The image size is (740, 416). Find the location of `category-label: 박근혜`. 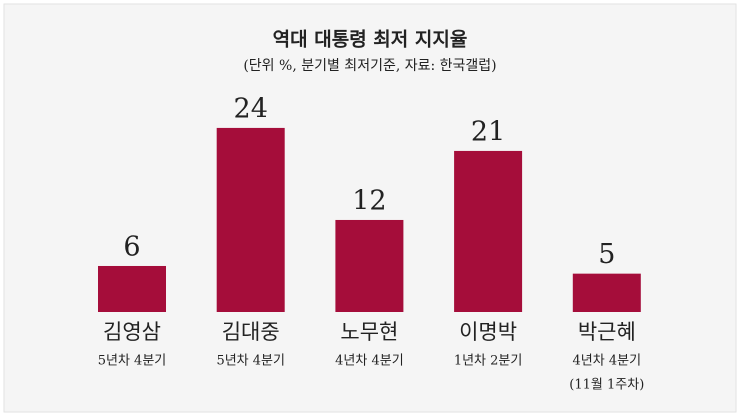

category-label: 박근혜 is located at coordinates (607, 332).